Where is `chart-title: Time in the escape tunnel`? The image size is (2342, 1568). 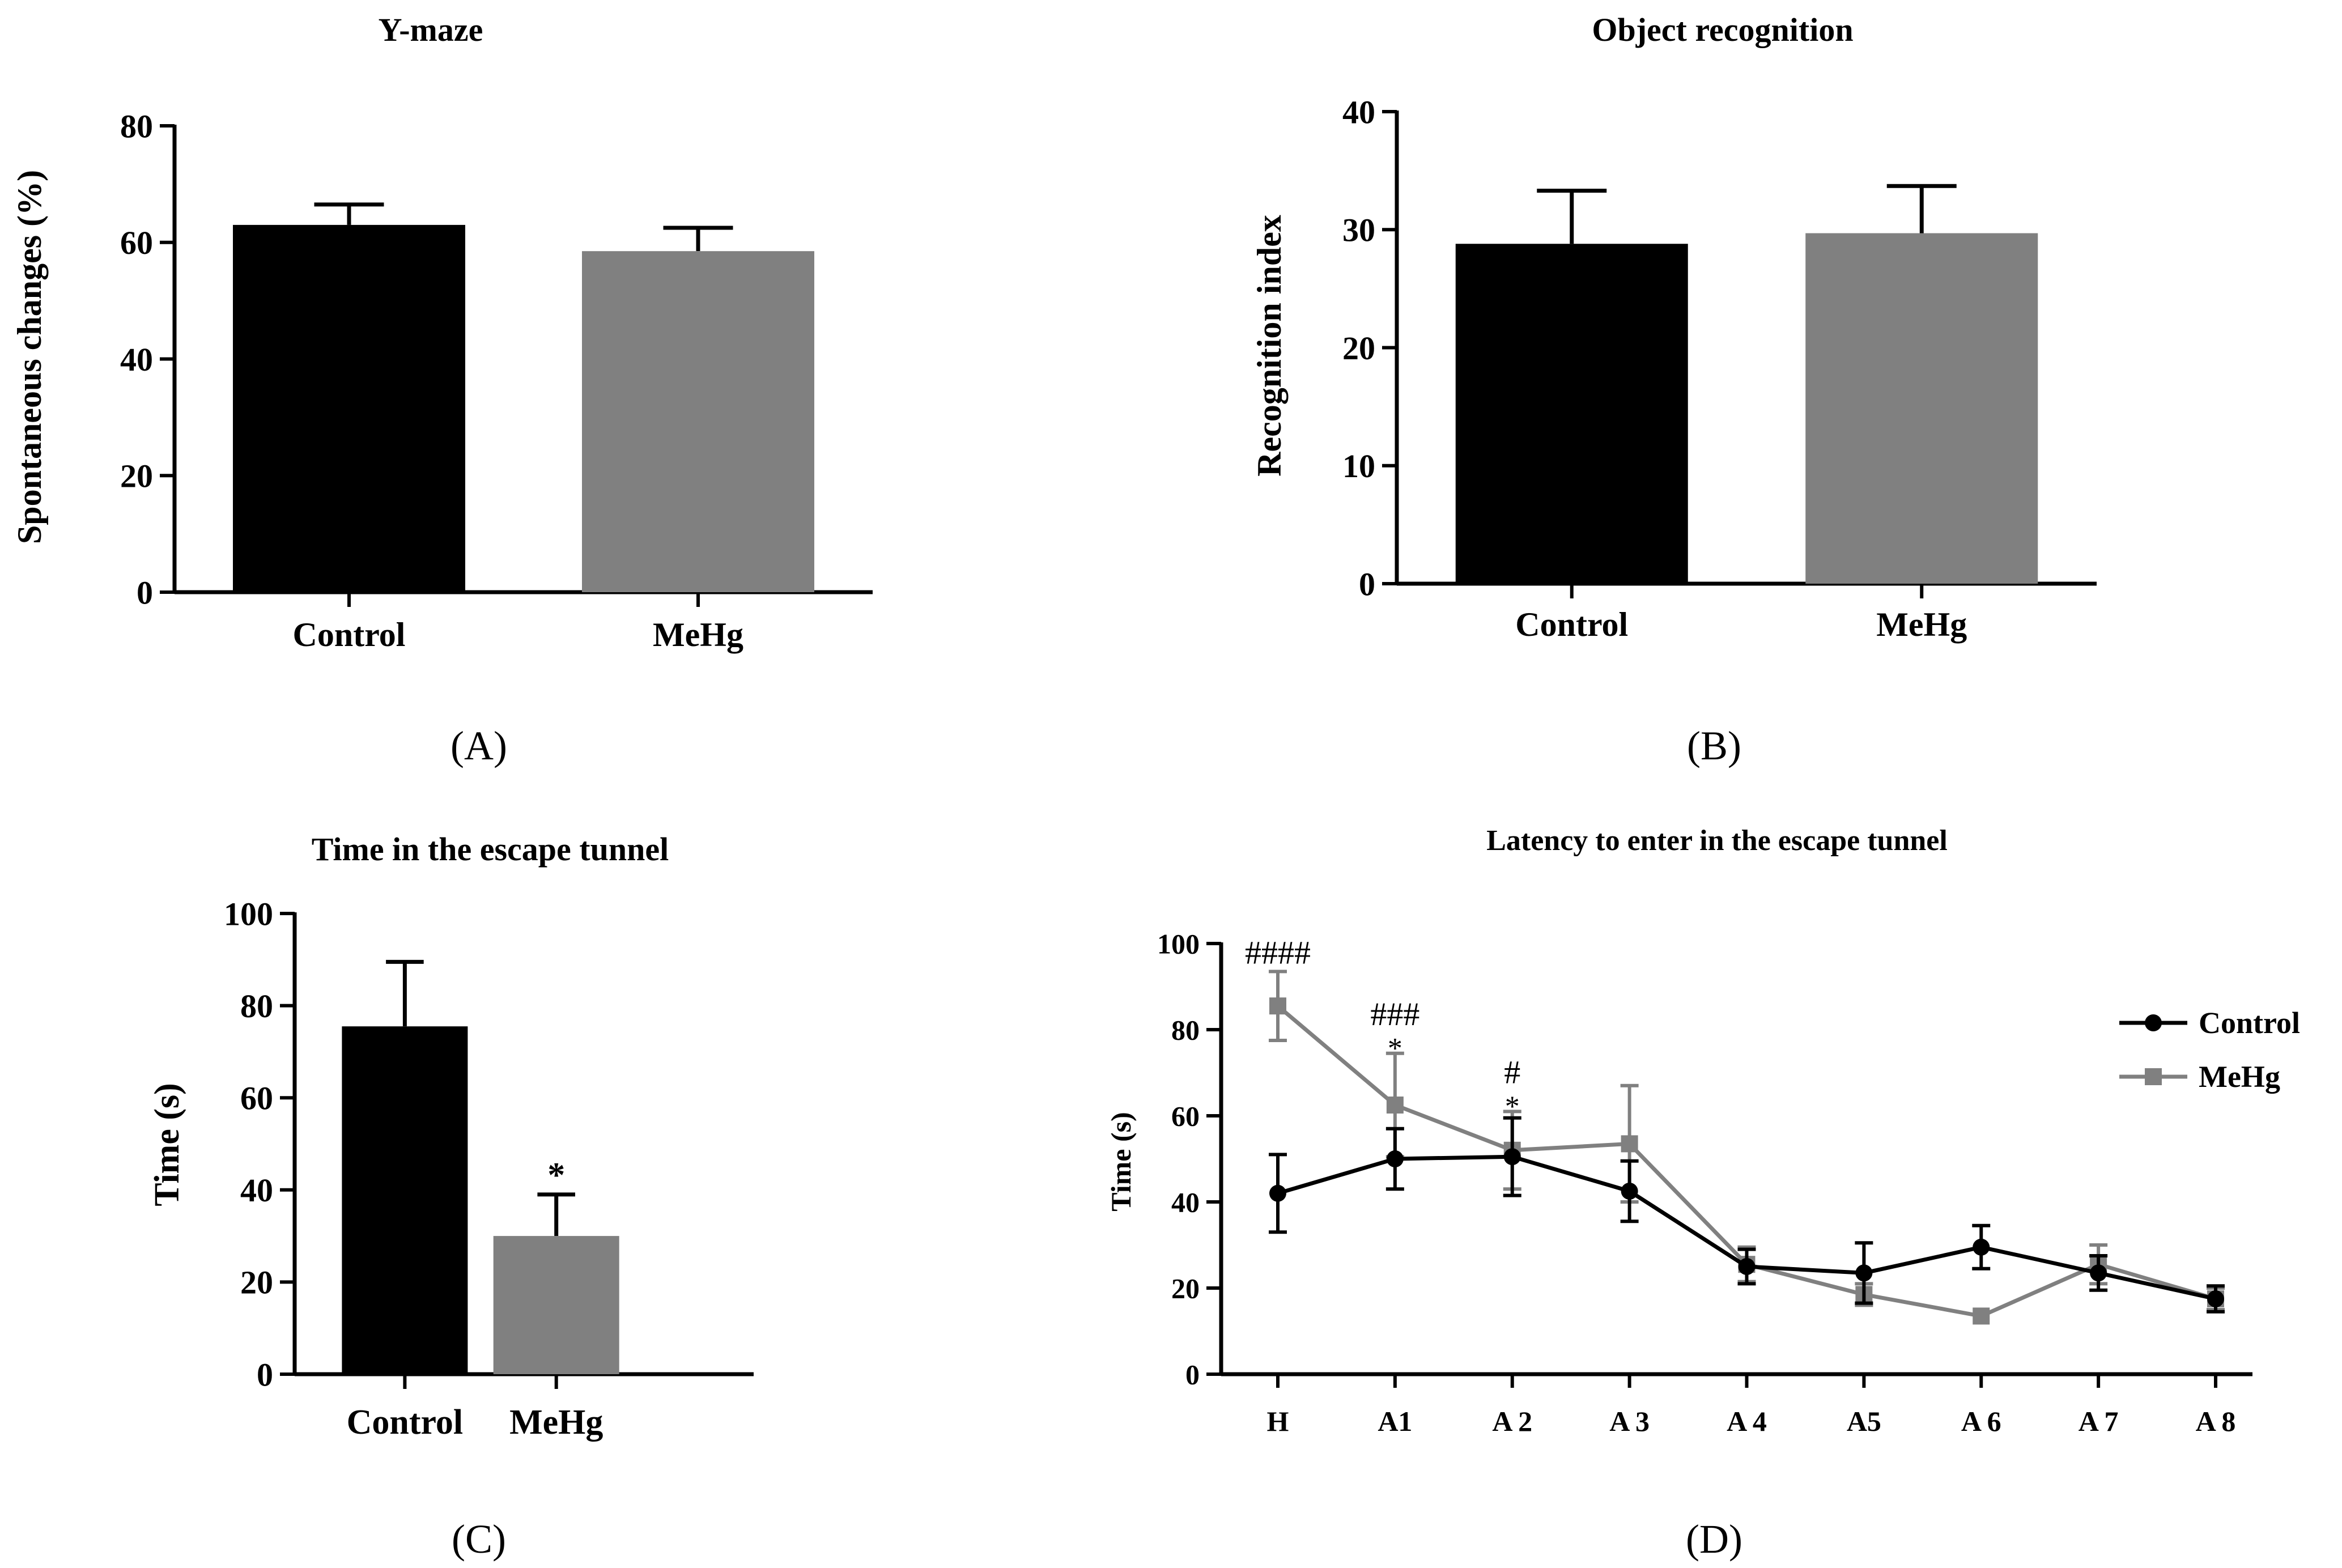
chart-title: Time in the escape tunnel is located at coordinates (490, 849).